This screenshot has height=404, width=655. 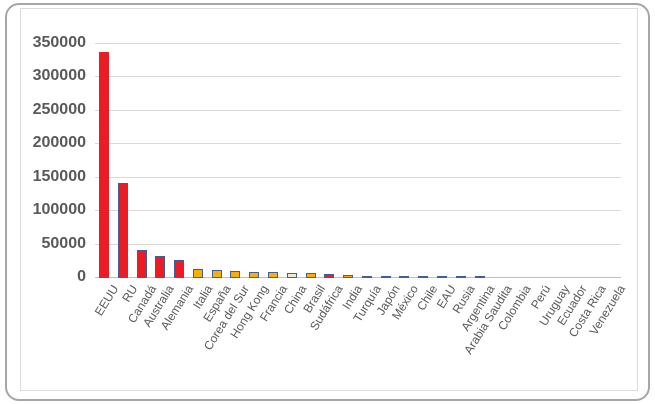 I want to click on bar-eau, so click(x=442, y=277).